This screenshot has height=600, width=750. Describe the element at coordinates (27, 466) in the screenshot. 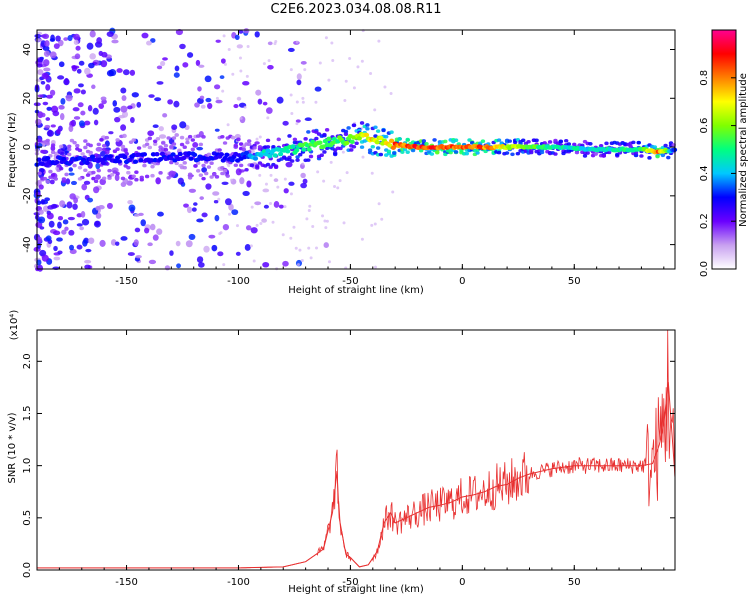

I see `y-tick-label: 1.0` at that location.